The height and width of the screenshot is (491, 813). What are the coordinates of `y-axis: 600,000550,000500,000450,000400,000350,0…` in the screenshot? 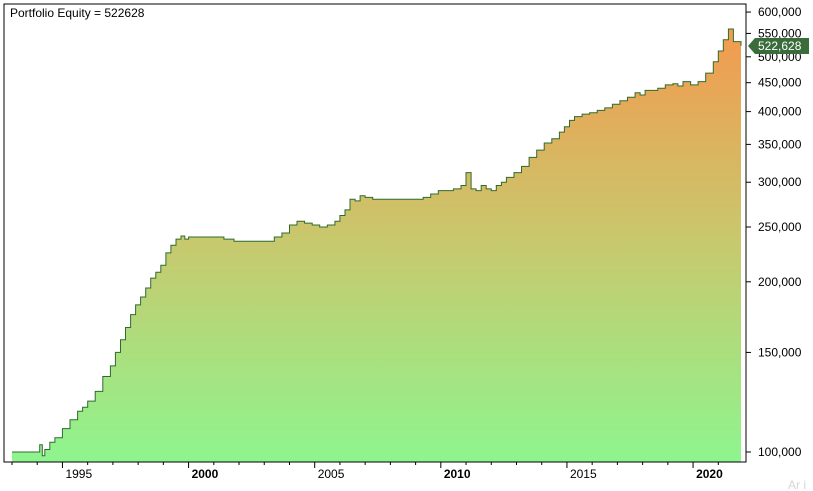 It's located at (774, 232).